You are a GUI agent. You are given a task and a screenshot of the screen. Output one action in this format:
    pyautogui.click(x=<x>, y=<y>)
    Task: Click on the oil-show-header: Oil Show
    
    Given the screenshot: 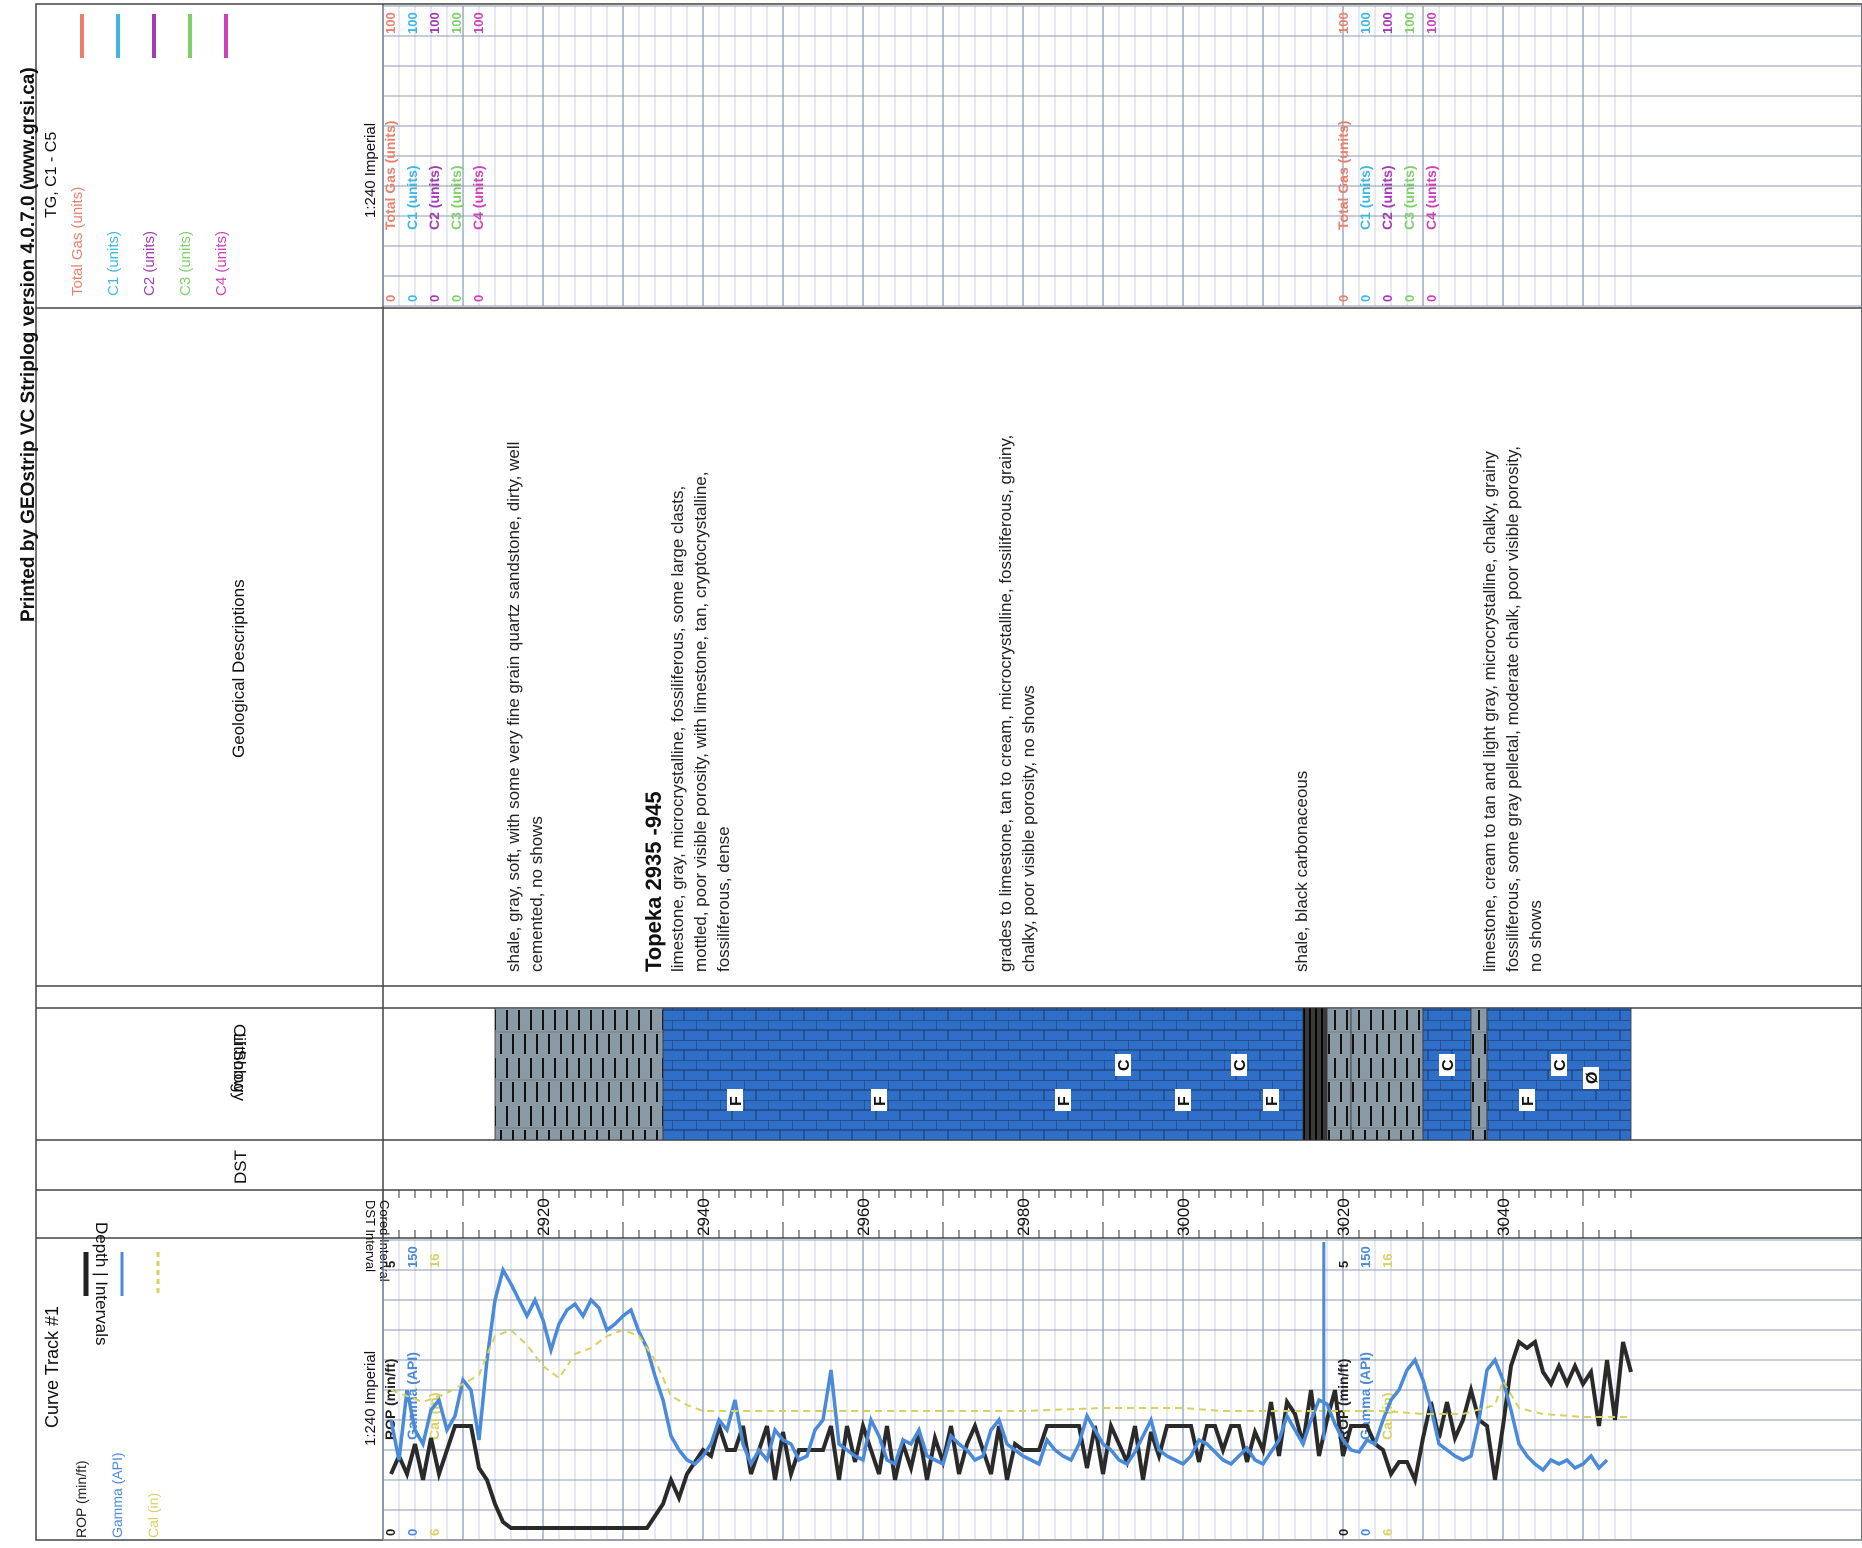 What is the action you would take?
    pyautogui.click(x=239, y=1058)
    